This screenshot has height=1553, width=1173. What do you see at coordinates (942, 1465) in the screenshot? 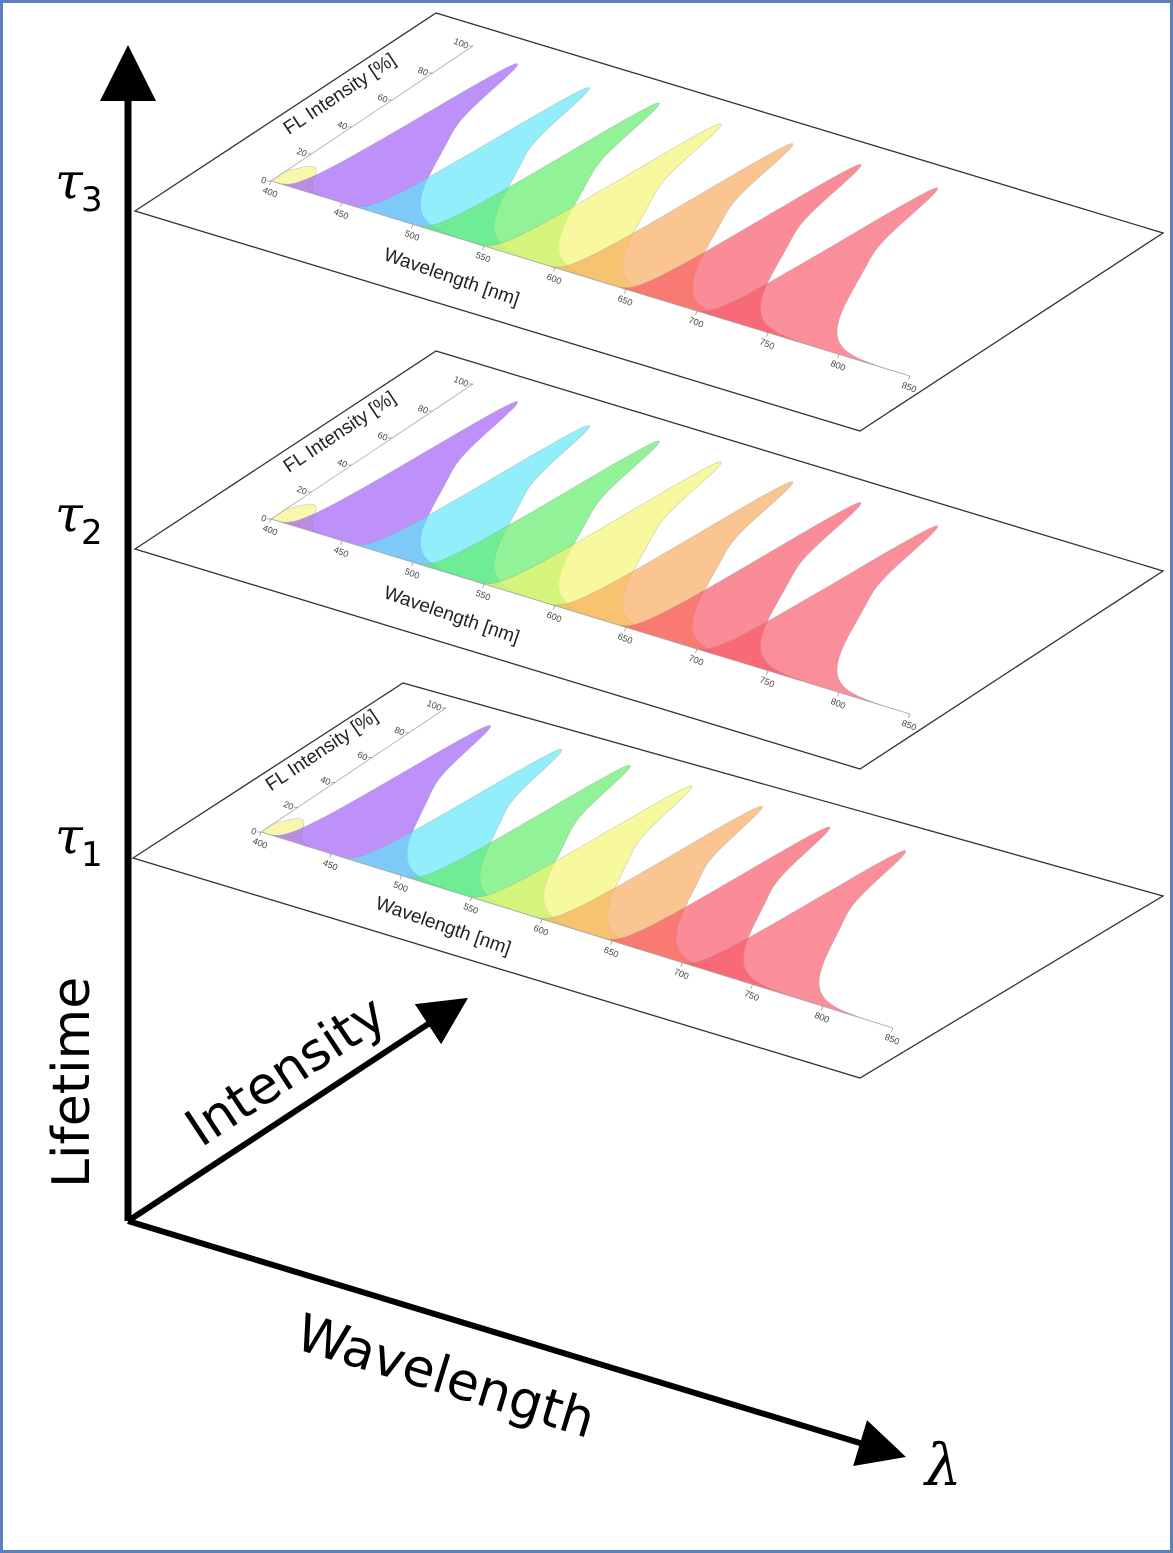
I see `lambda-symbol: λ` at bounding box center [942, 1465].